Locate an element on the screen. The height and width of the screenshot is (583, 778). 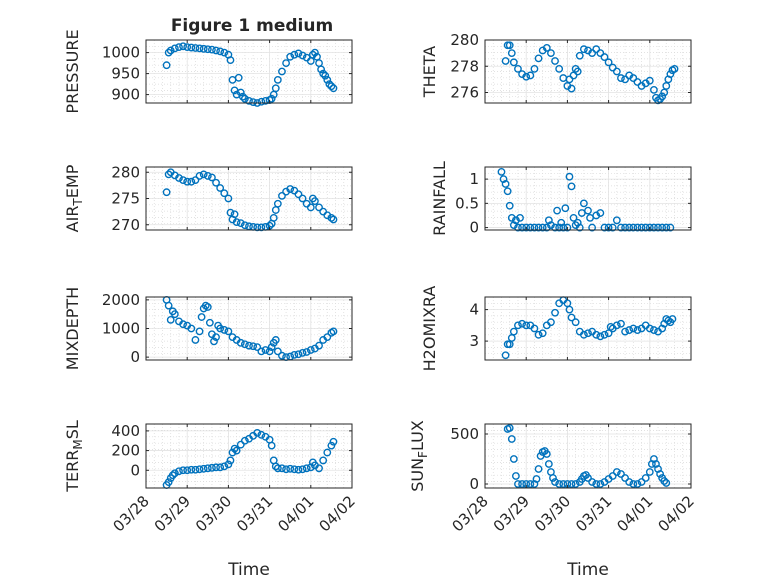
y-axis-label: TERRMSL is located at coordinates (74, 456).